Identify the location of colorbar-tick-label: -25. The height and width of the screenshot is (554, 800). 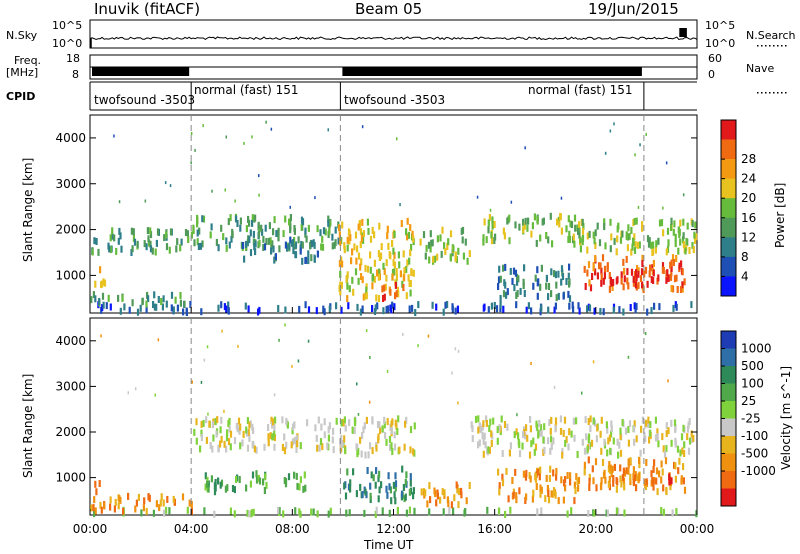
(751, 419).